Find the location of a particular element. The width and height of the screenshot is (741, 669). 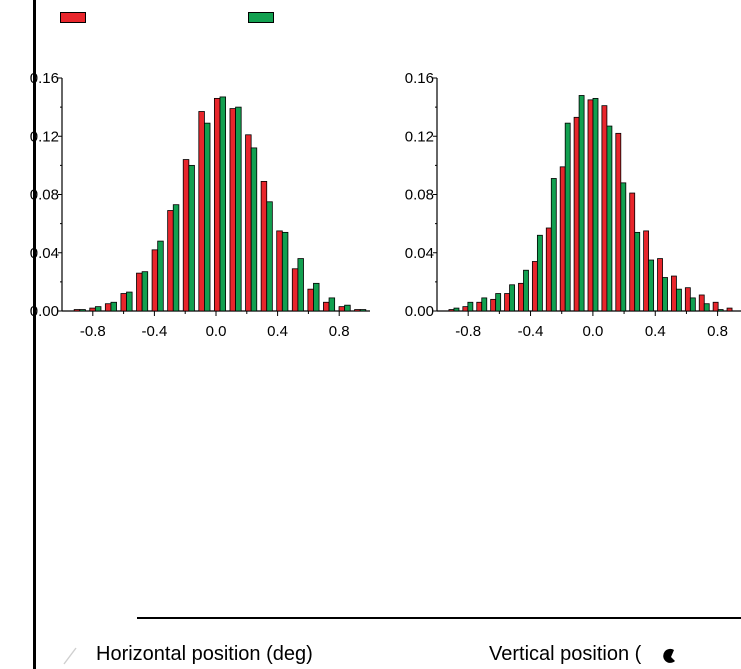

y-tick-label: 0.04 is located at coordinates (419, 253).